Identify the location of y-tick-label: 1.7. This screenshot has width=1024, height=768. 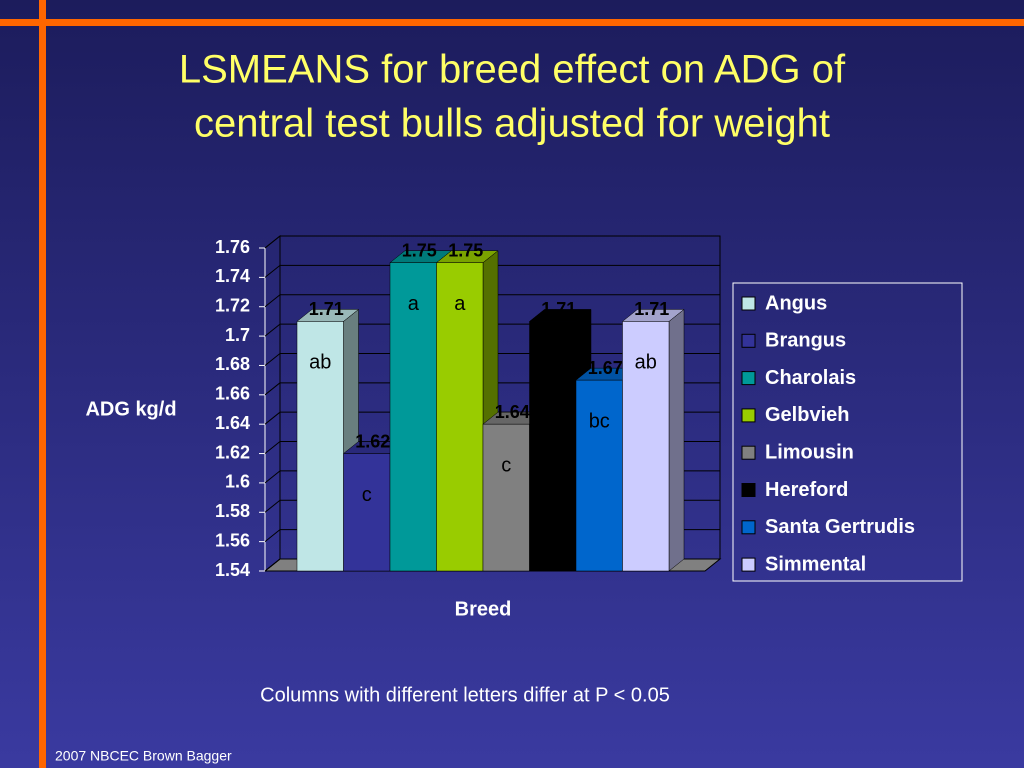
(237, 335).